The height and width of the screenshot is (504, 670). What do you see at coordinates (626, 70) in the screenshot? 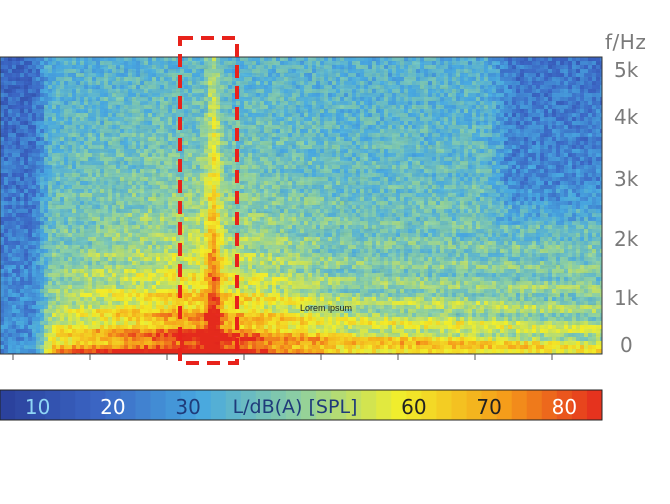
I see `y-tick-5k: 5k` at bounding box center [626, 70].